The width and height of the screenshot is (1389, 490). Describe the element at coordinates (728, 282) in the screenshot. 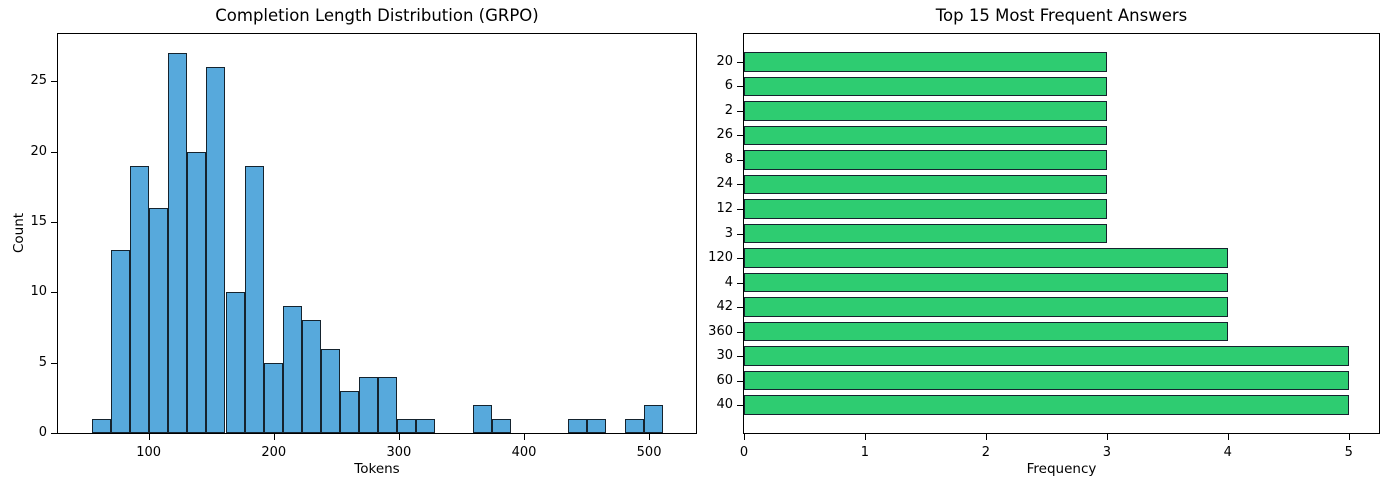

I see `category-label: 4` at that location.